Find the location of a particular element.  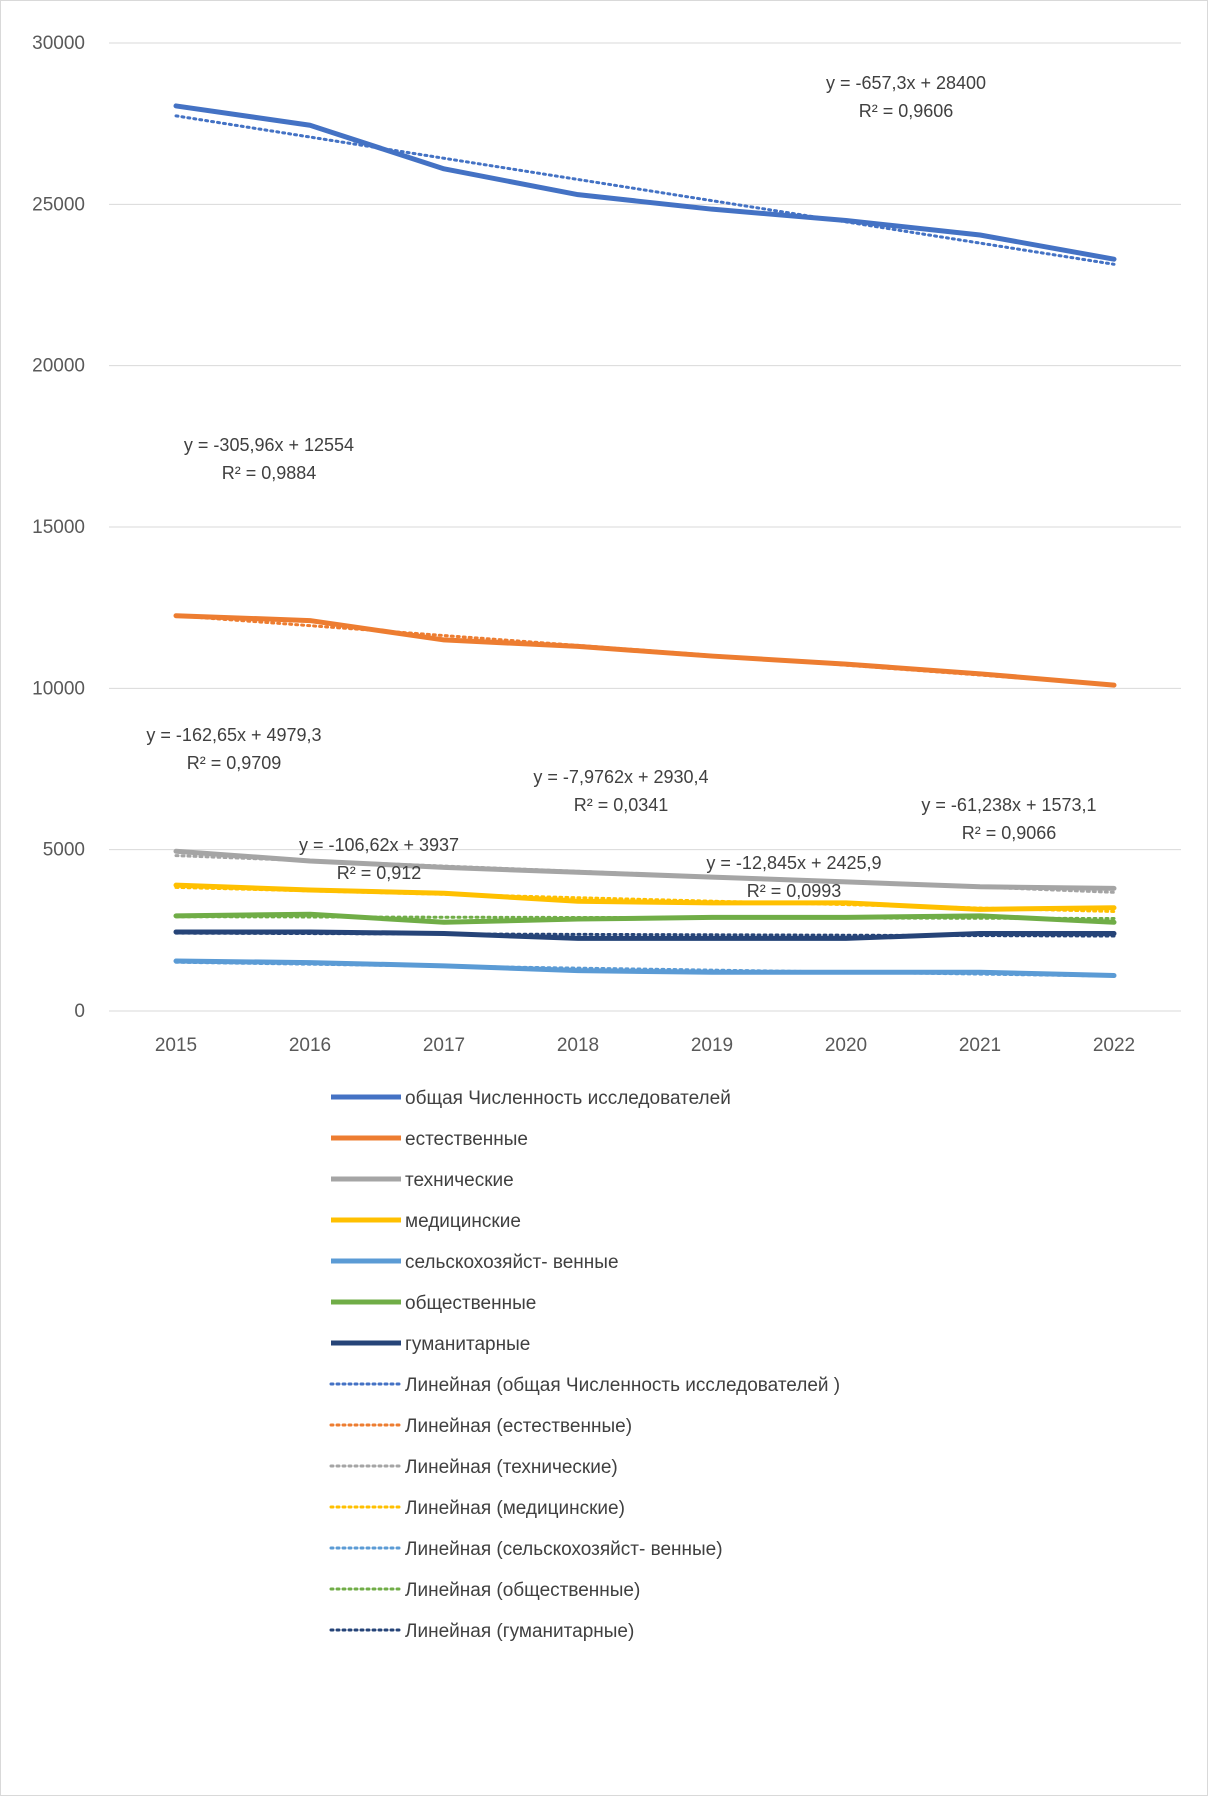

y-tick-label: 10000 is located at coordinates (58, 688).